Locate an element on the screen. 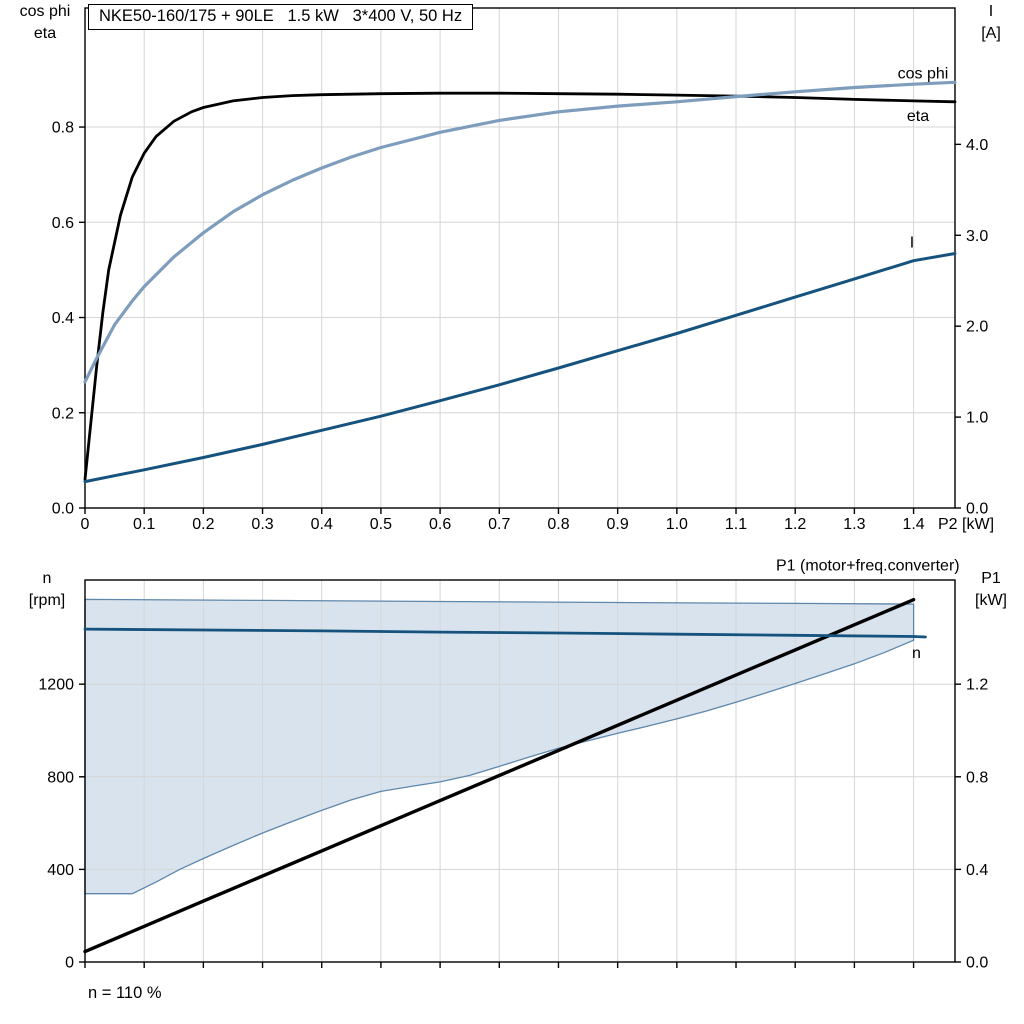 Image resolution: width=1024 pixels, height=1024 pixels. series-i-label: I is located at coordinates (912, 243).